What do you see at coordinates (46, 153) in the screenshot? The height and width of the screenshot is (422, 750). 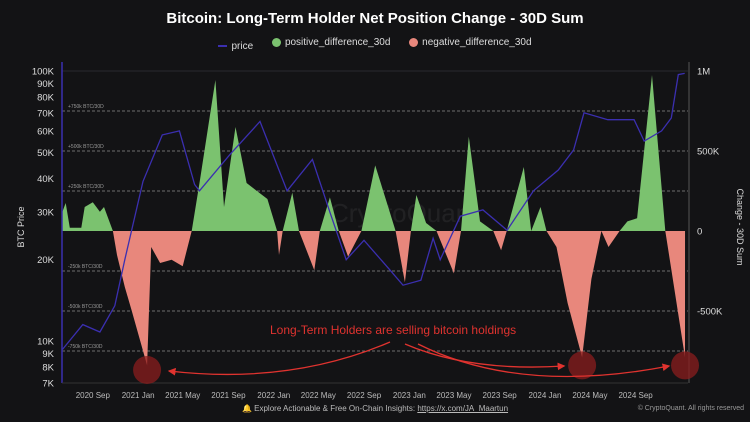 I see `y-left-tick-label: 50K` at bounding box center [46, 153].